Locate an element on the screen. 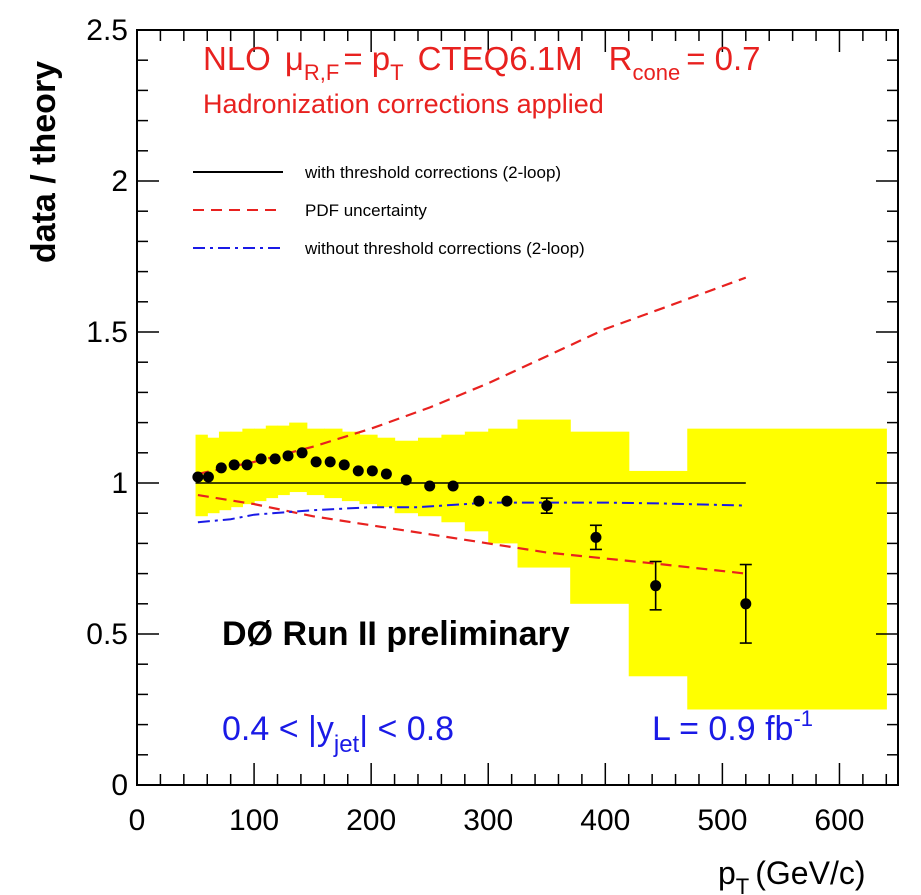  no-threshold-line is located at coordinates (471, 512).